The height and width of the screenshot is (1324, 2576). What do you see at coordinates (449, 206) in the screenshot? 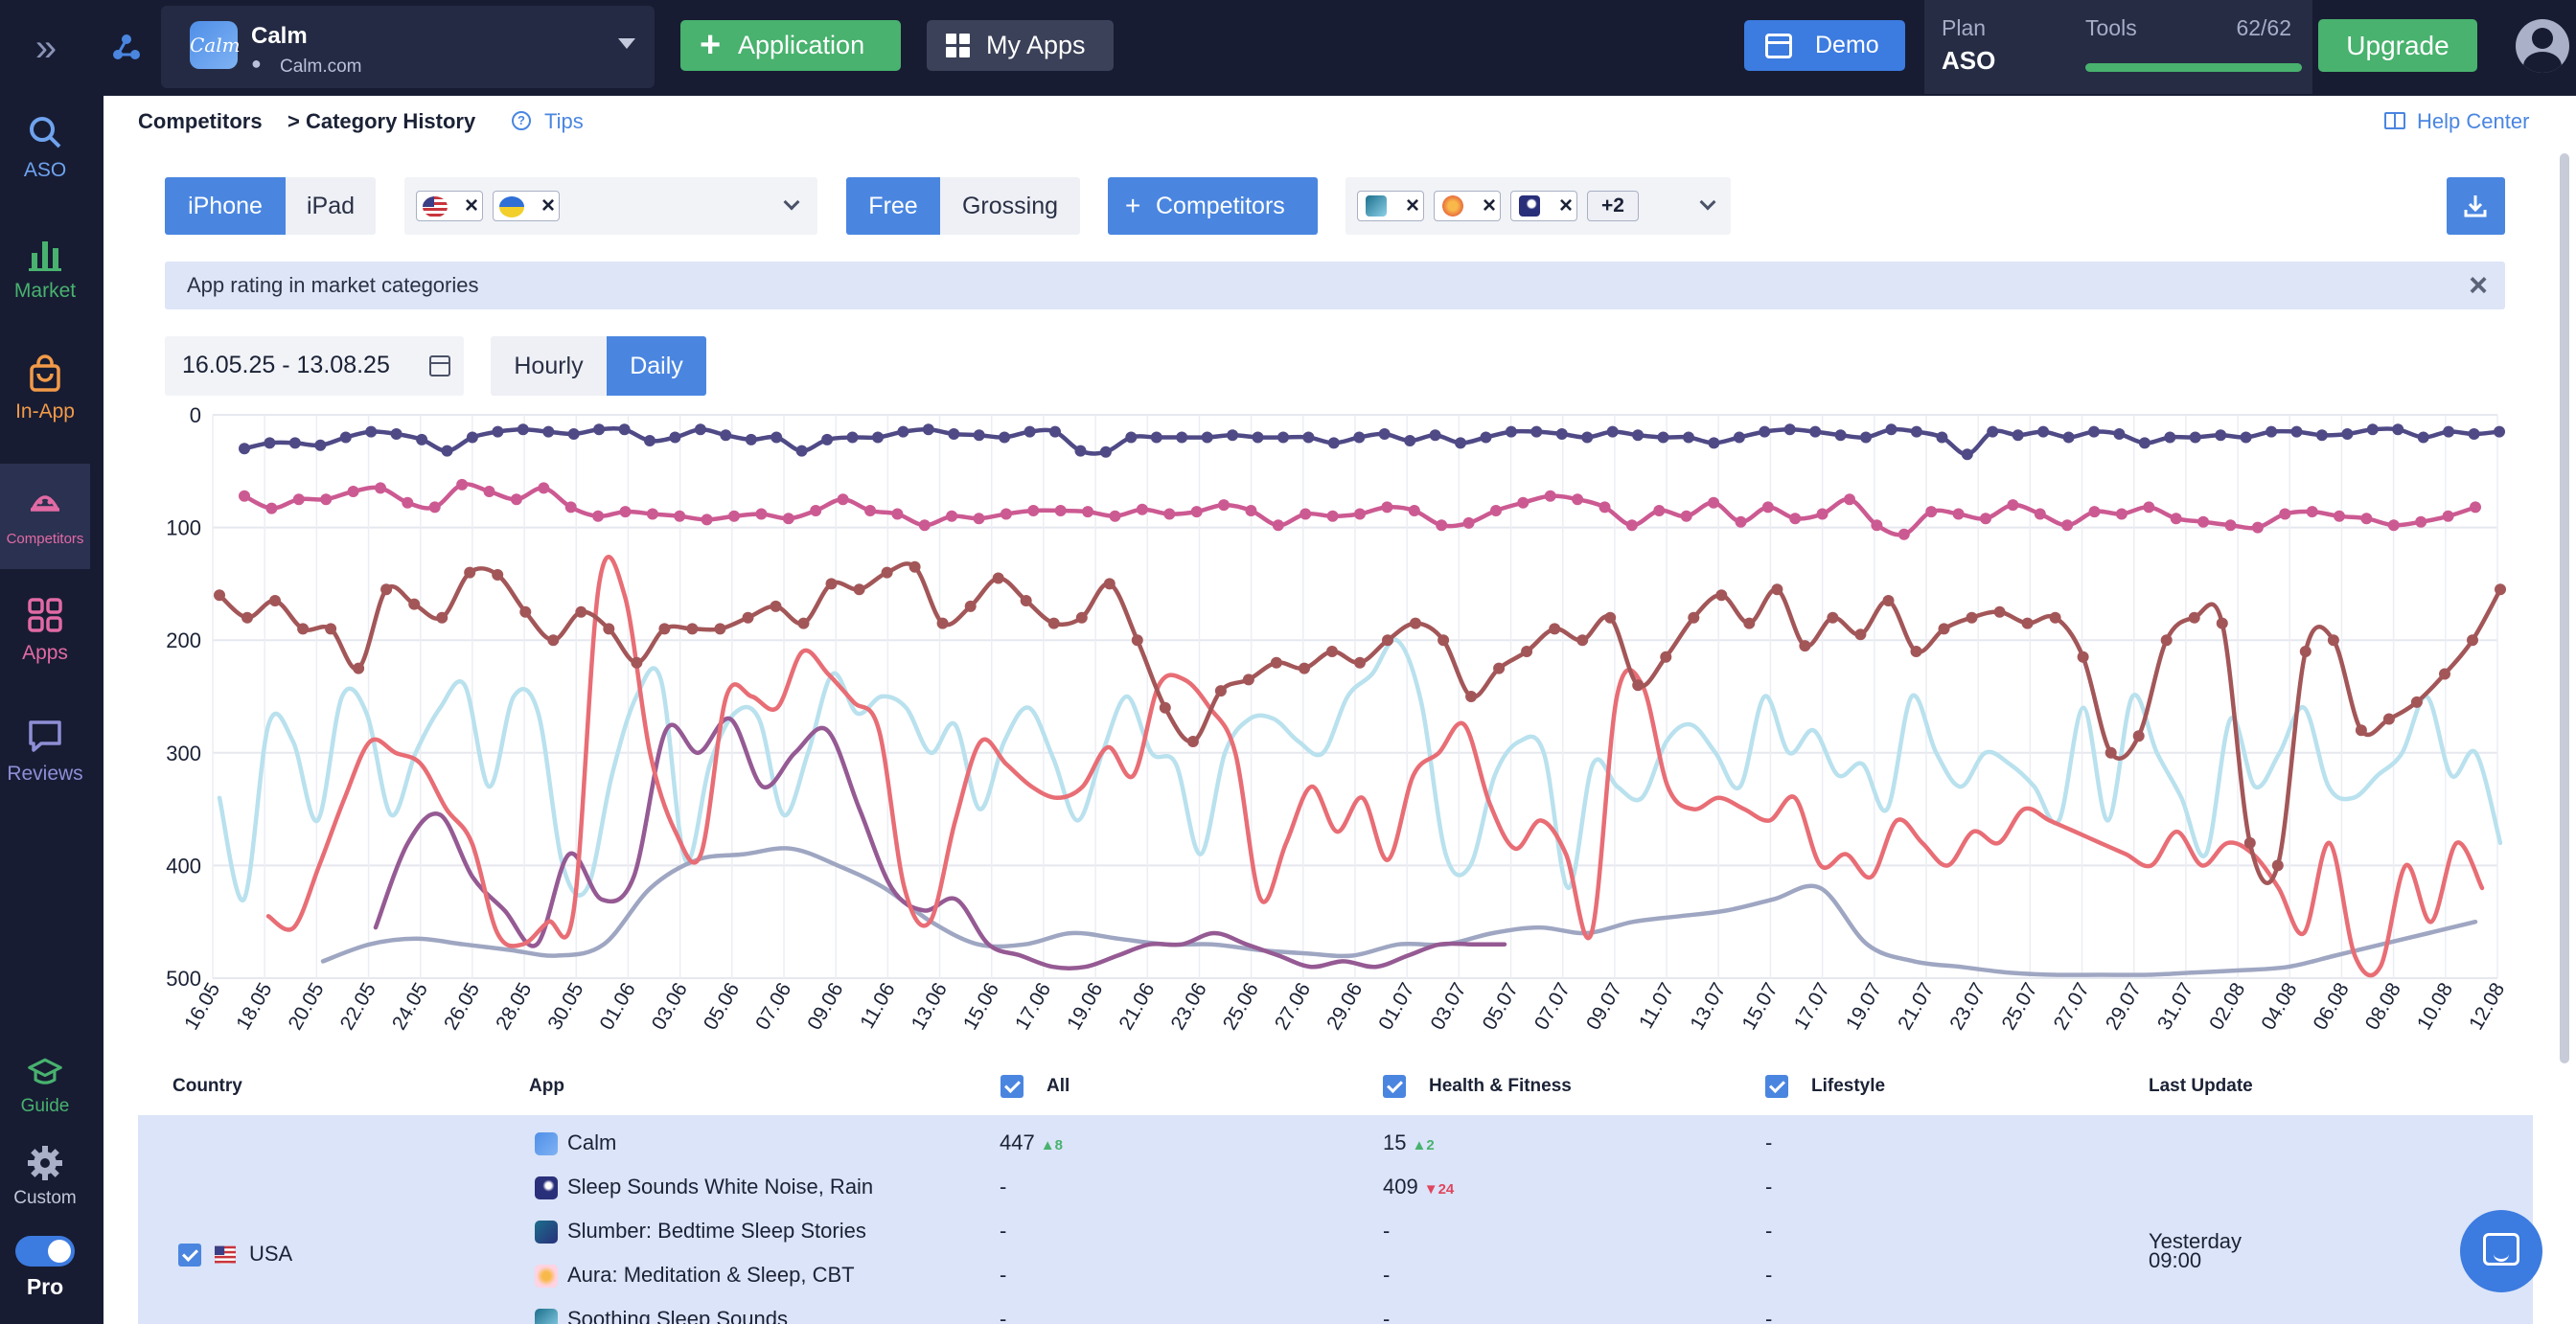
I see `country-chip-us: ×` at bounding box center [449, 206].